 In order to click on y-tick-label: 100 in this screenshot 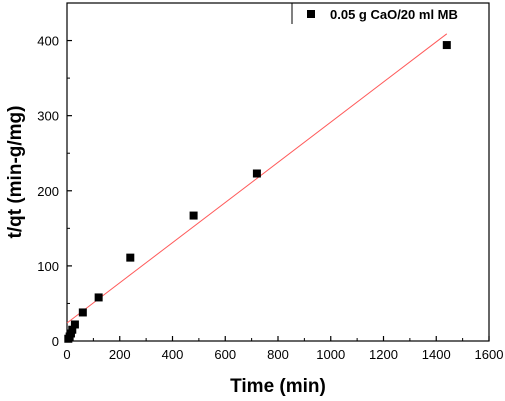, I will do `click(48, 266)`.